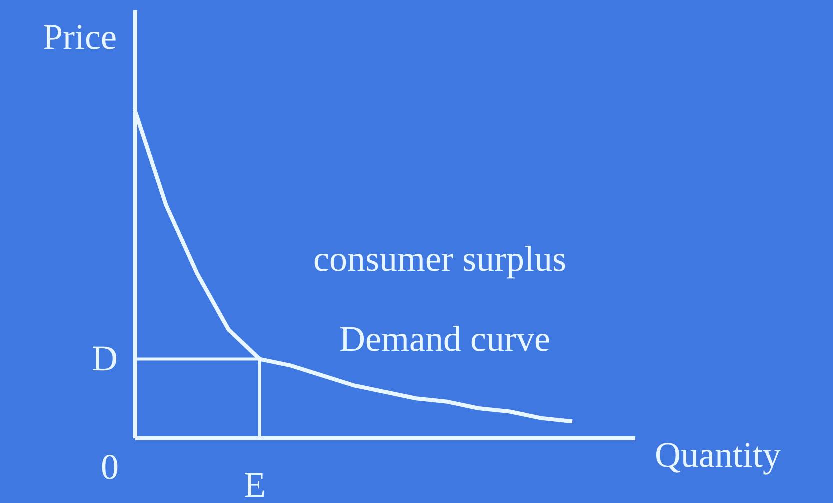 The height and width of the screenshot is (503, 833). Describe the element at coordinates (718, 455) in the screenshot. I see `x-axis-title: Quantity` at that location.